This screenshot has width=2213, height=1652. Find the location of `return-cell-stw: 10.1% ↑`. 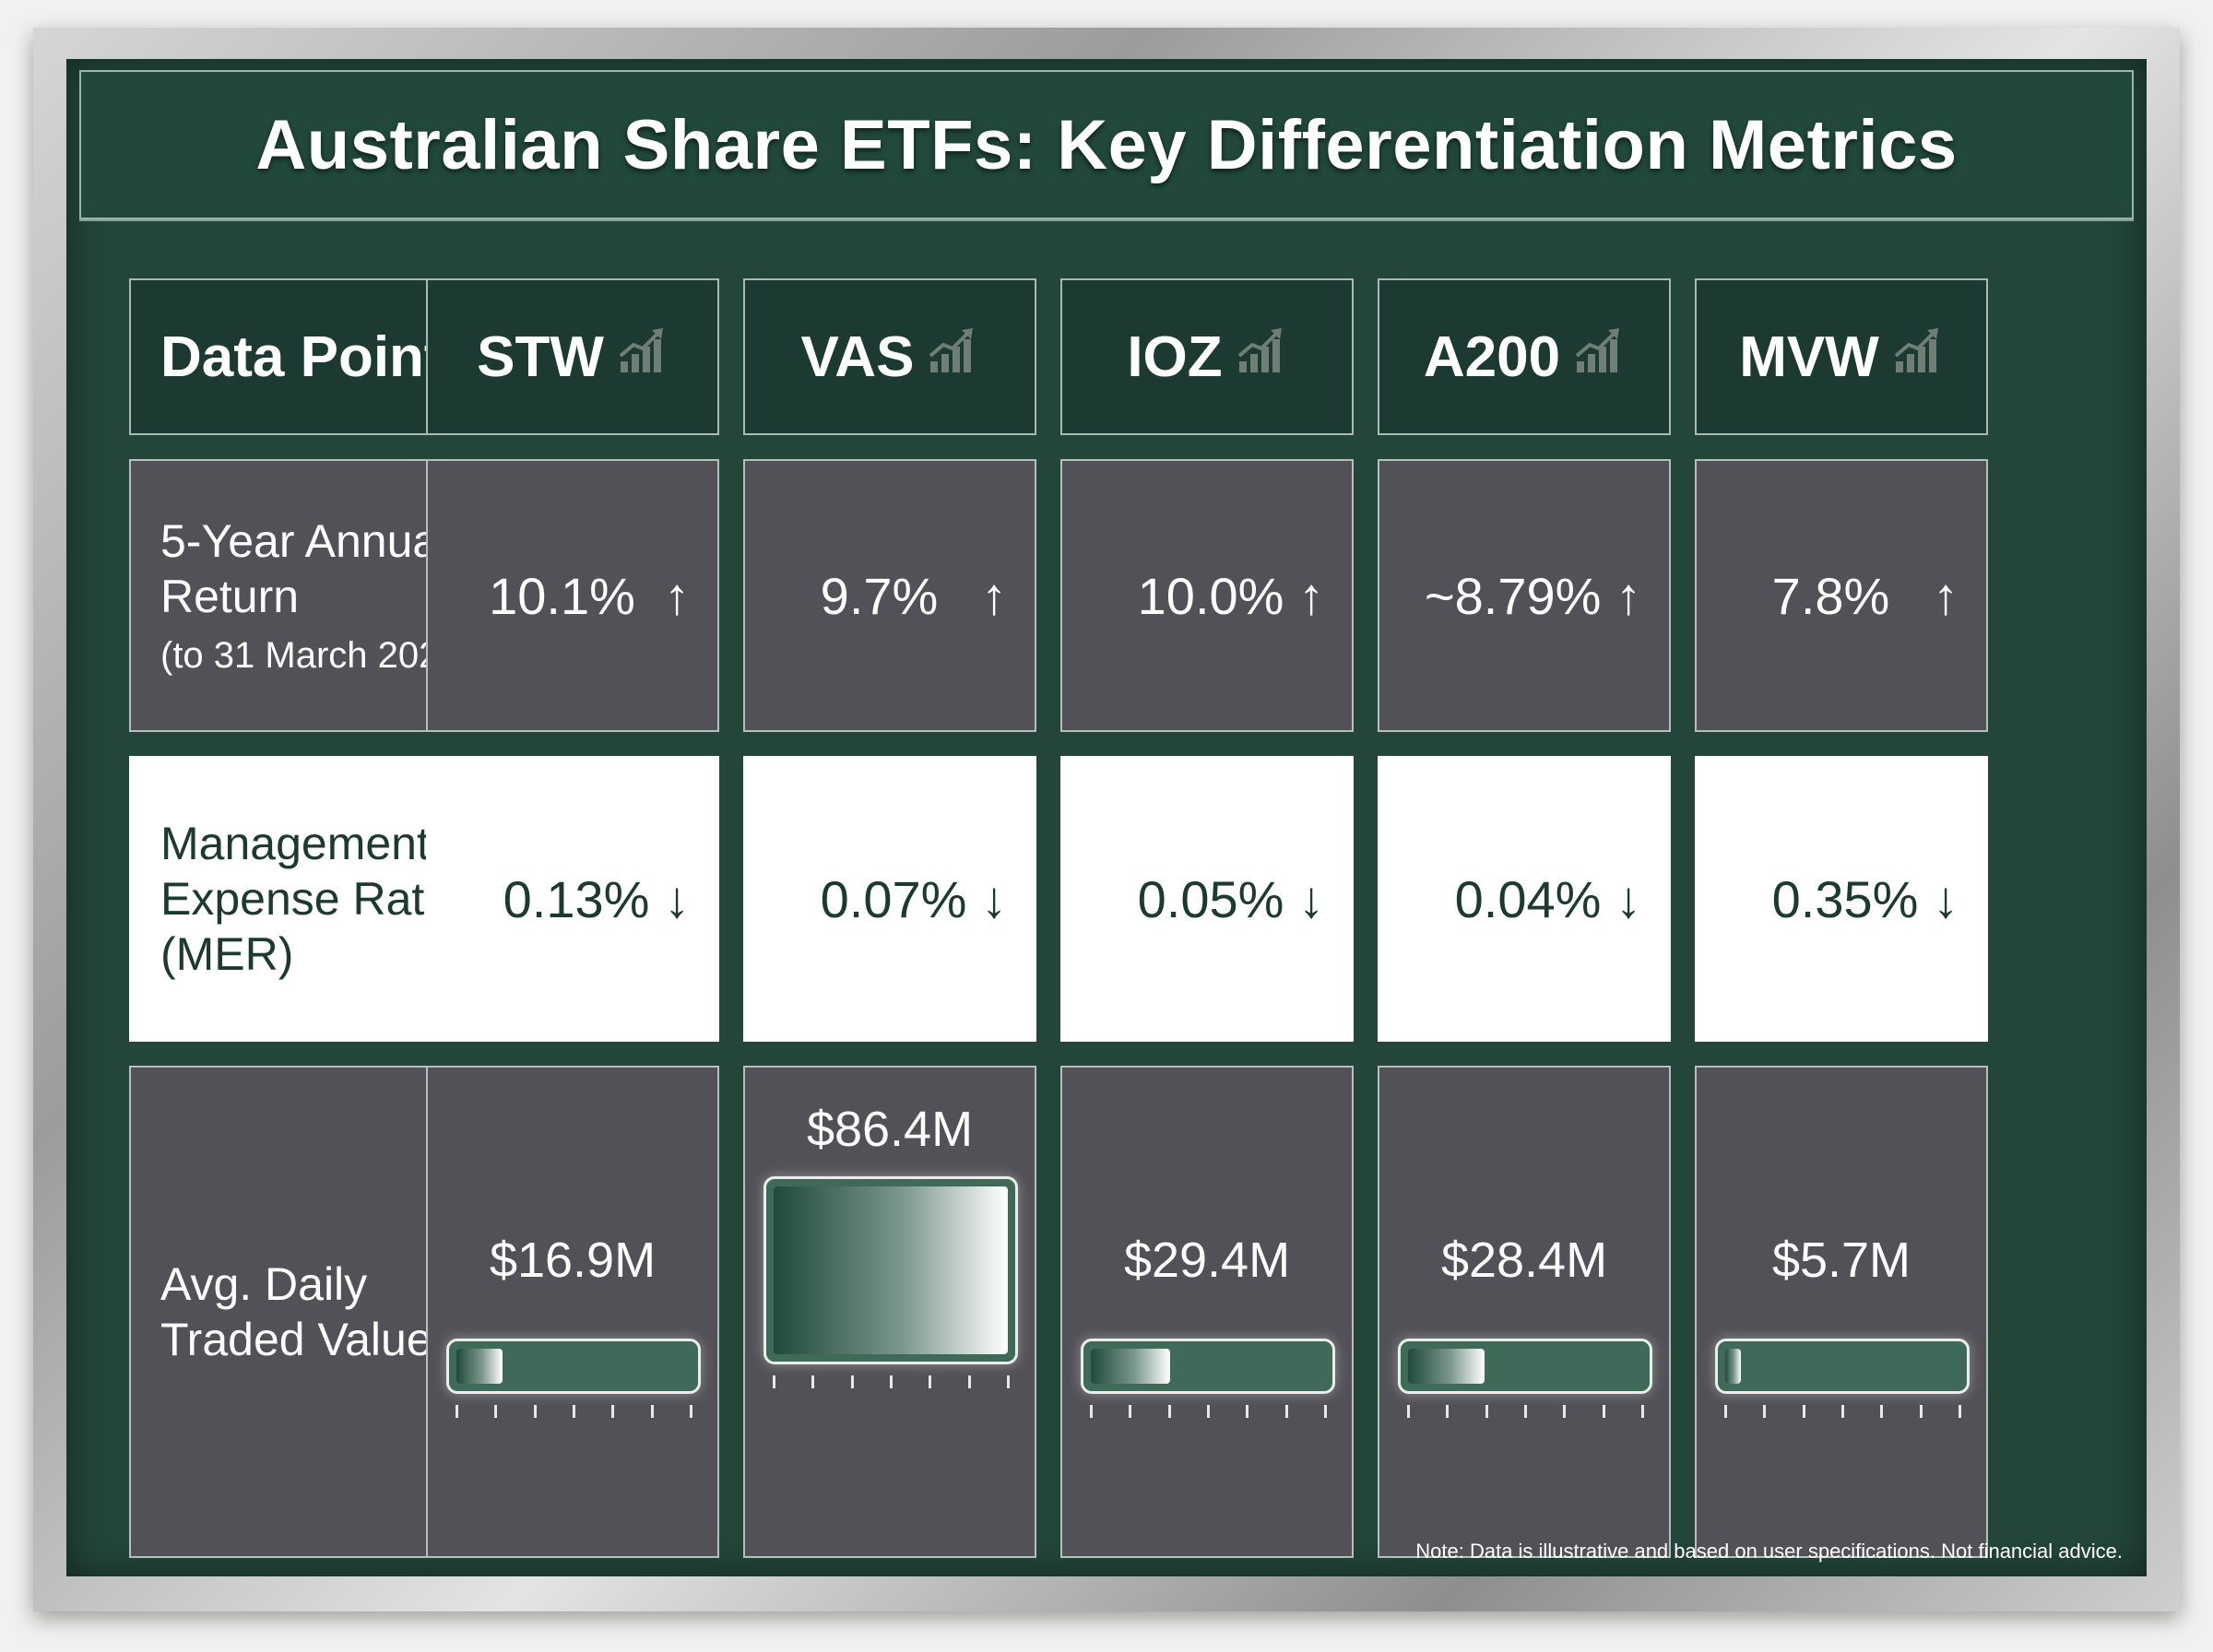

return-cell-stw: 10.1% ↑ is located at coordinates (572, 595).